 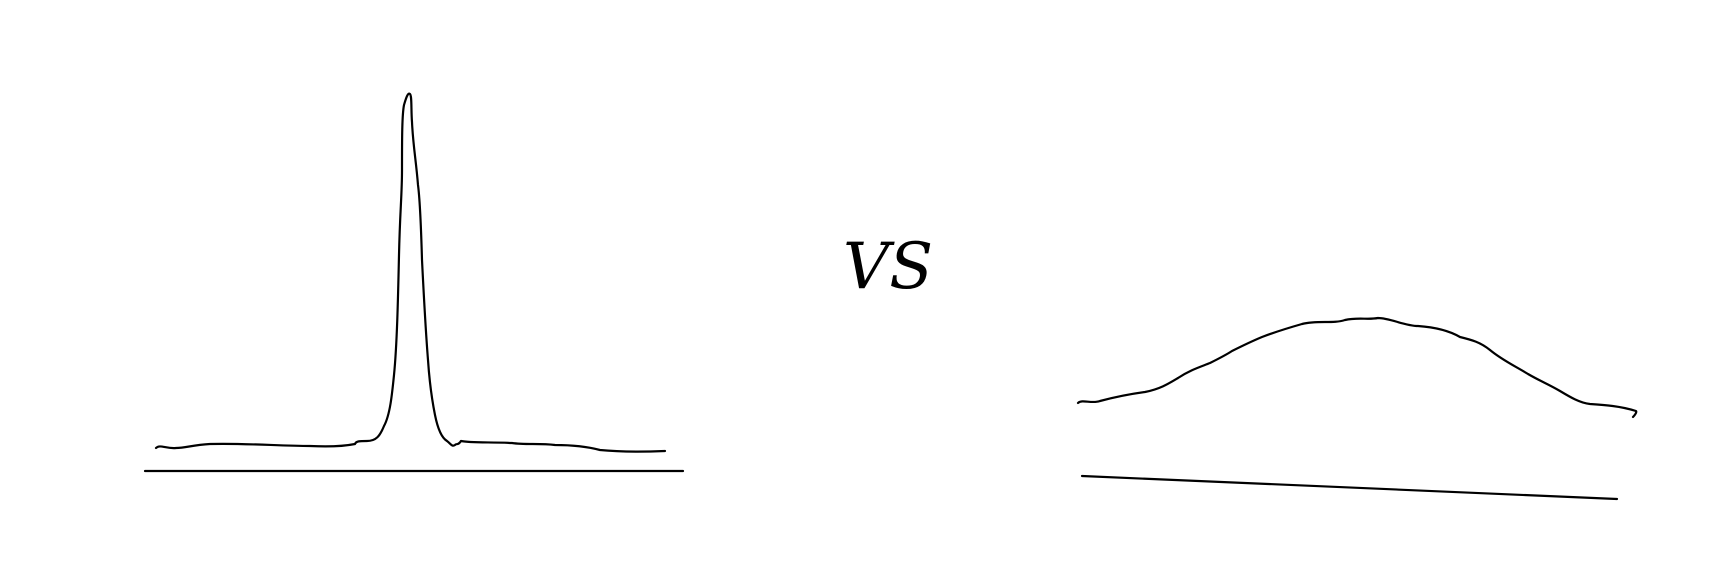 I want to click on vs-label: VS, so click(x=888, y=267).